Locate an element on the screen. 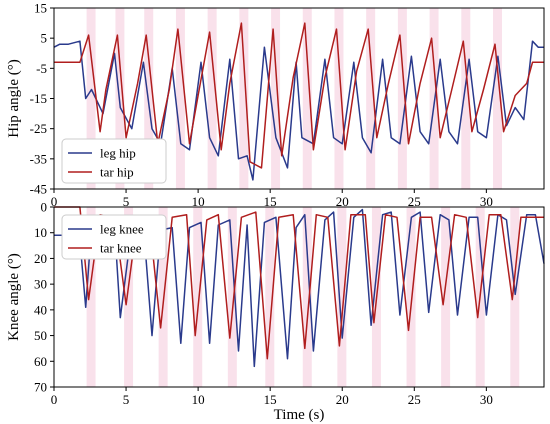 Image resolution: width=550 pixels, height=424 pixels. y-tick-label: 15 is located at coordinates (40, 8).